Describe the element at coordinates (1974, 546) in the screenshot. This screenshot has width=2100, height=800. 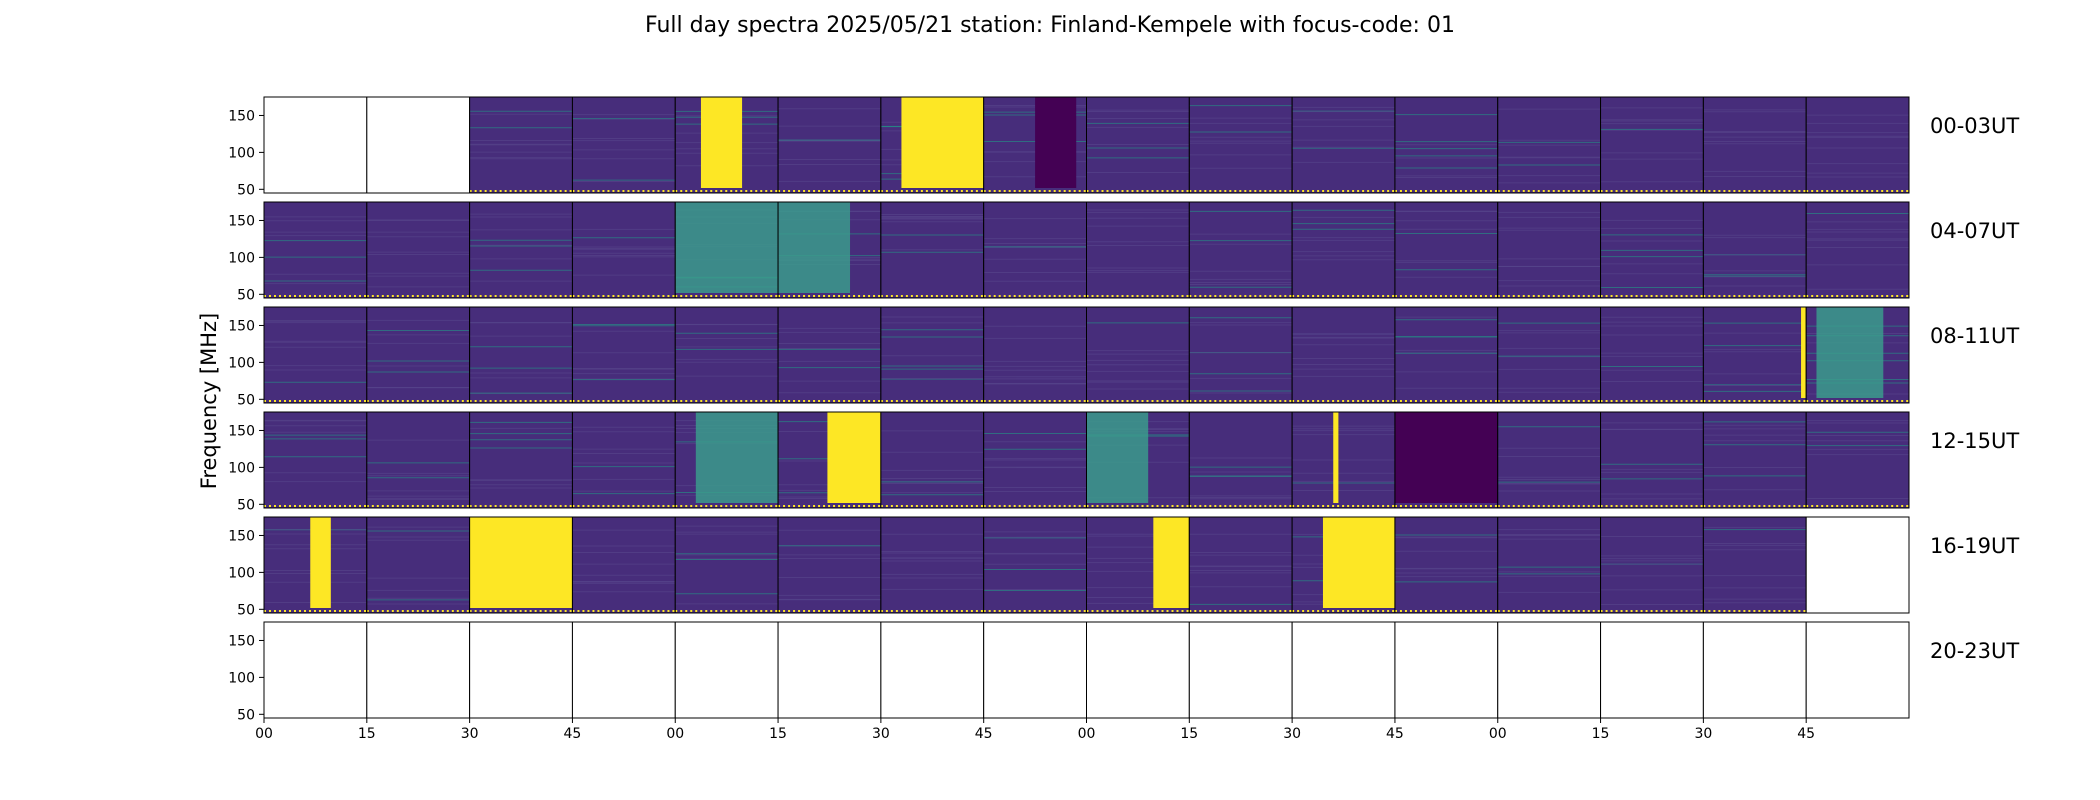
I see `row-label: 16-19UT` at that location.